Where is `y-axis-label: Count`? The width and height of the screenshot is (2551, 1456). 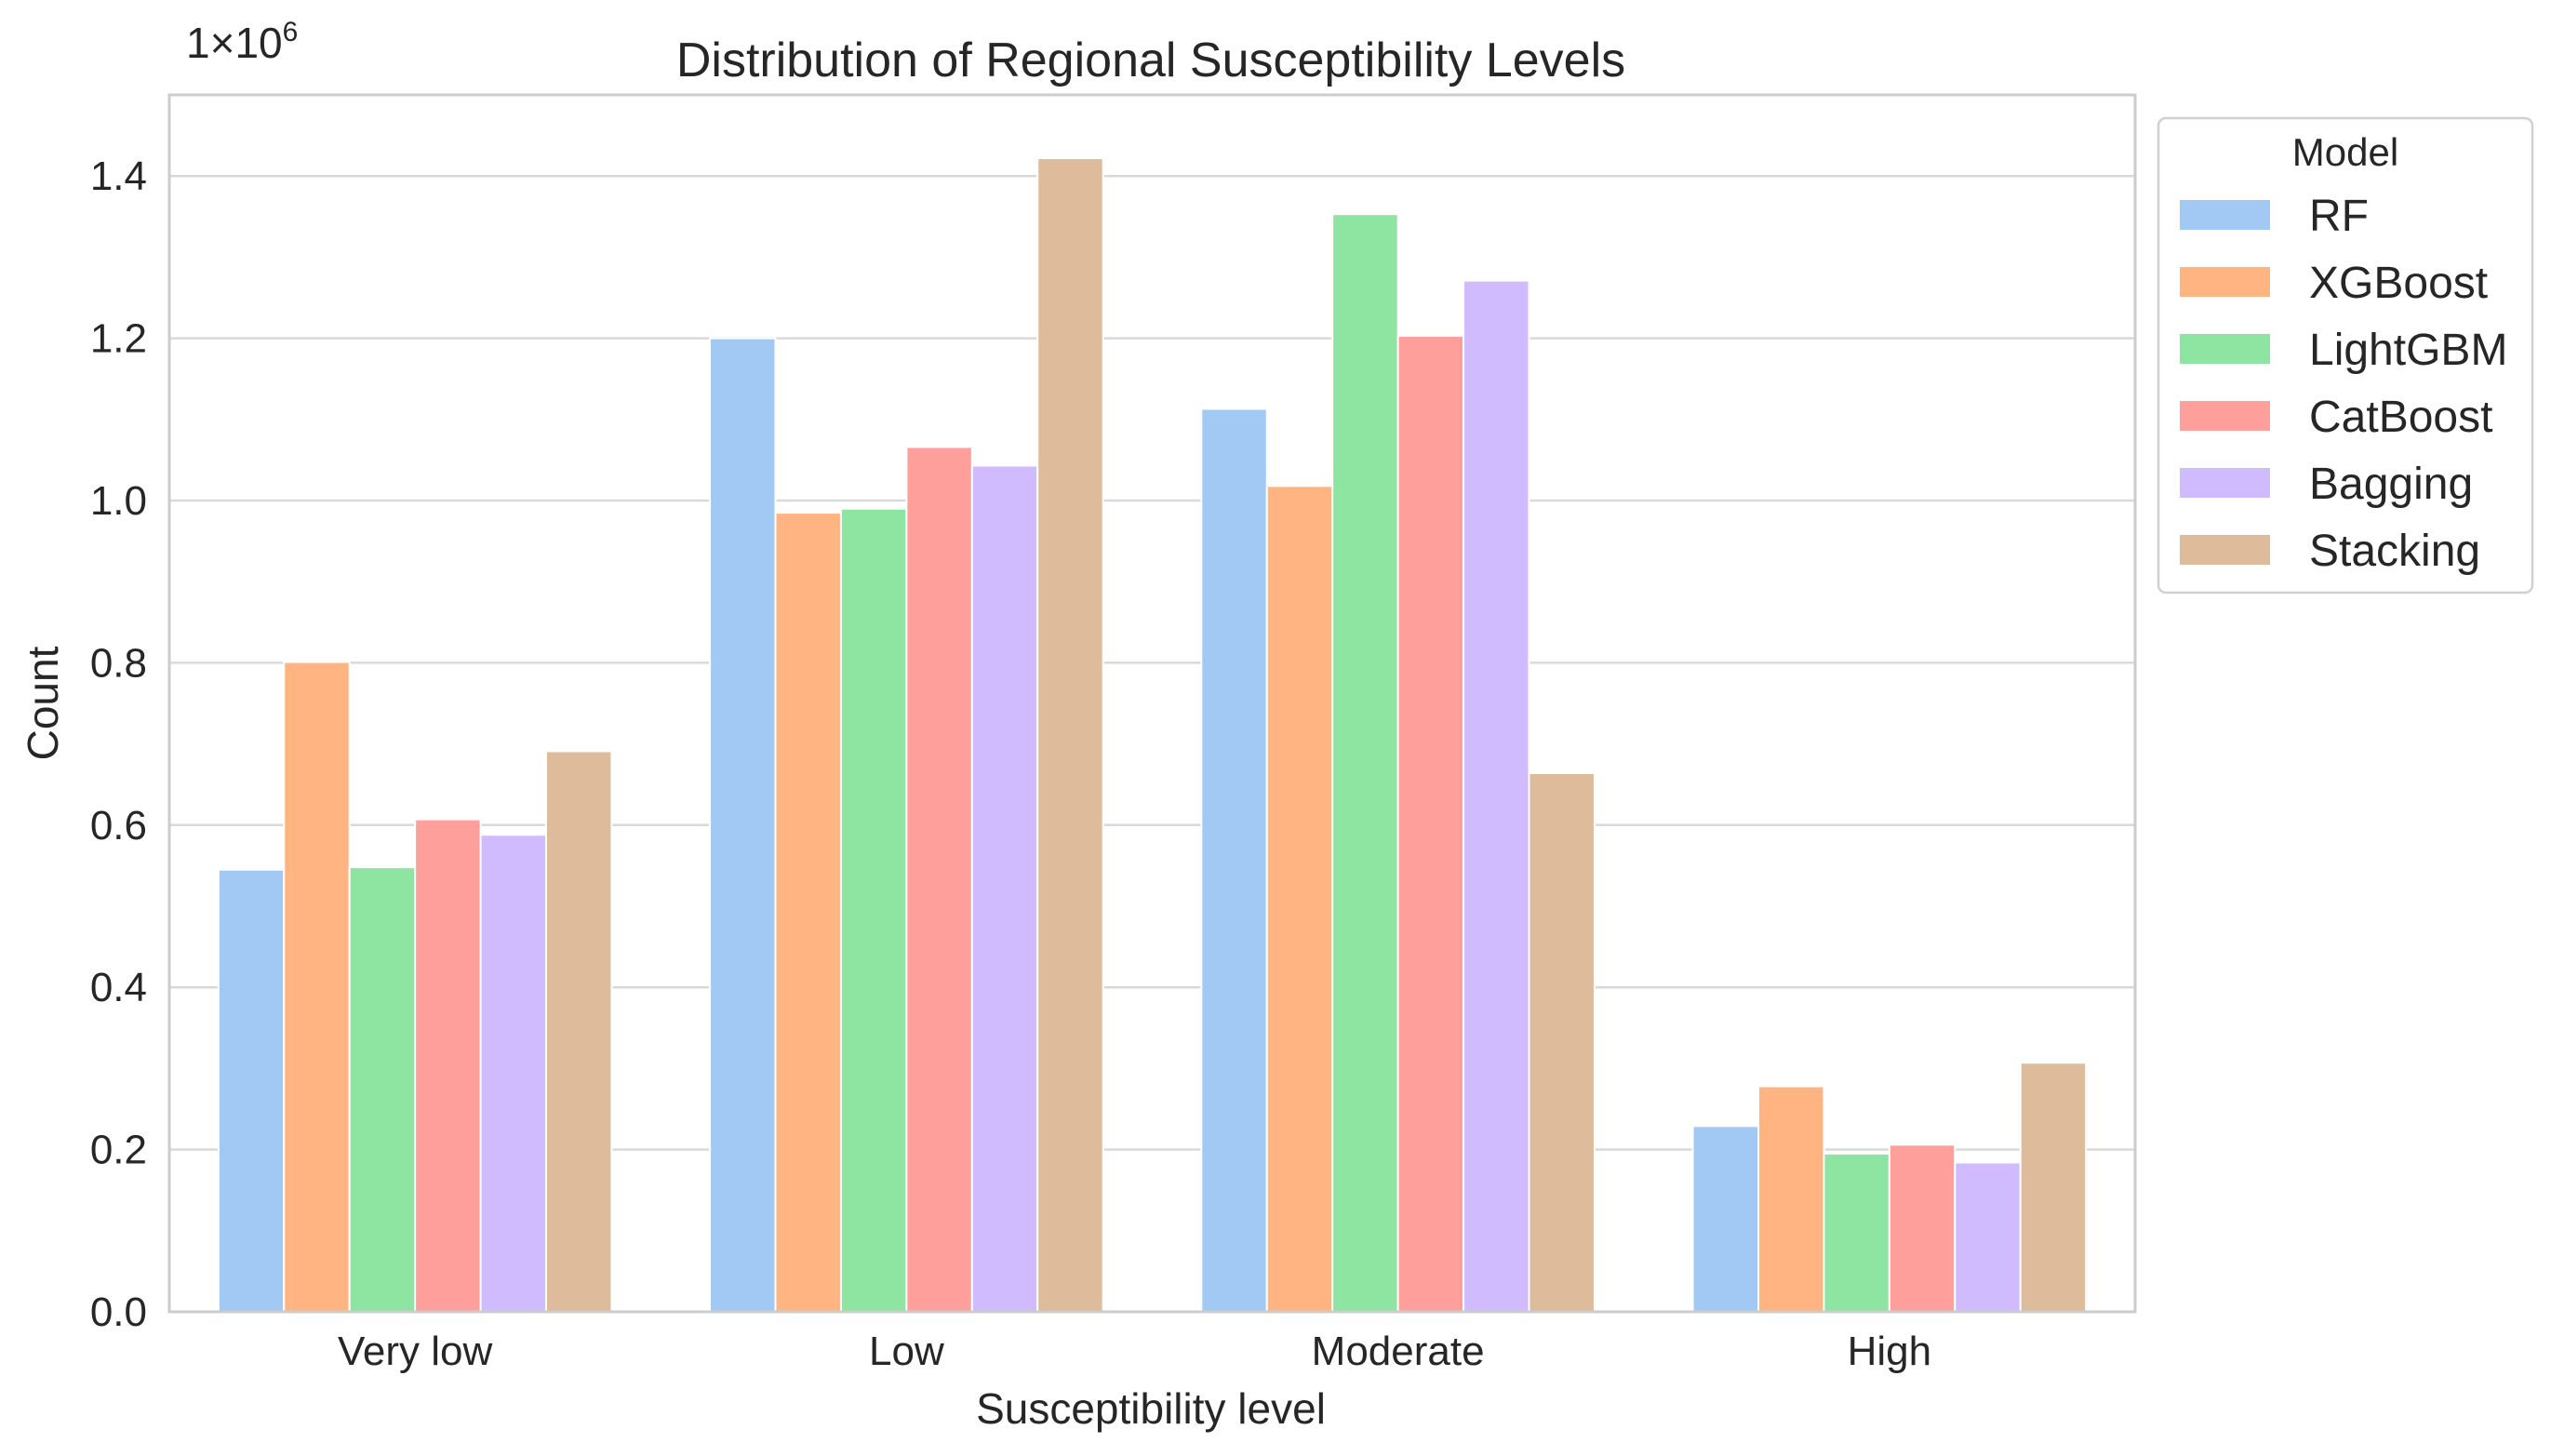 y-axis-label: Count is located at coordinates (43, 703).